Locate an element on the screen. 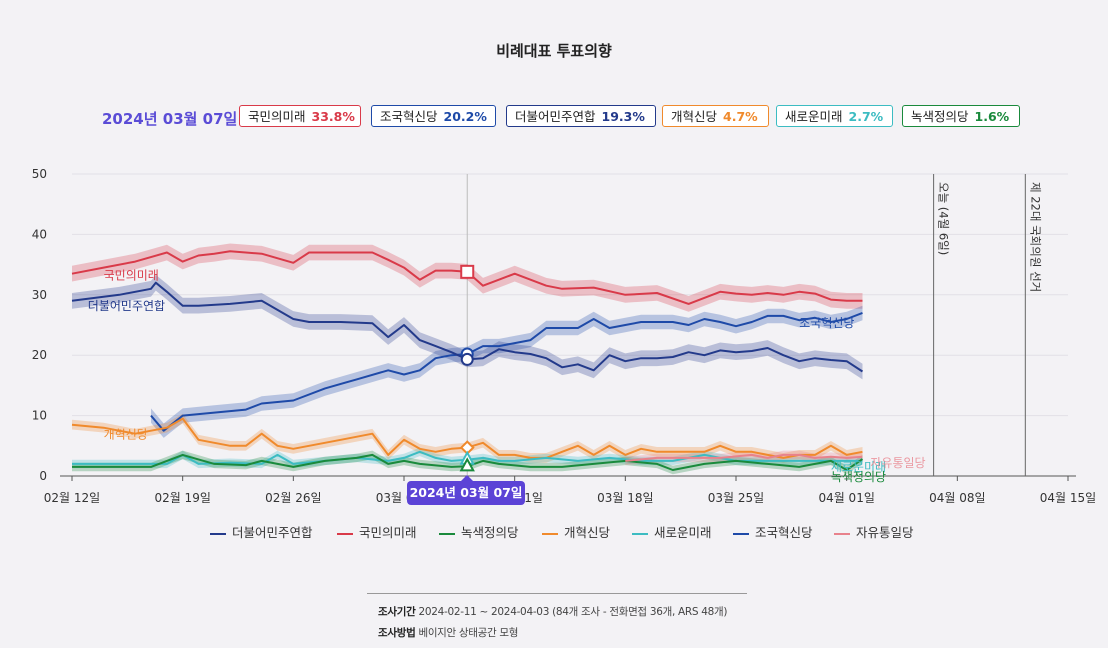  x-tick-label: 04월 08일 is located at coordinates (957, 498).